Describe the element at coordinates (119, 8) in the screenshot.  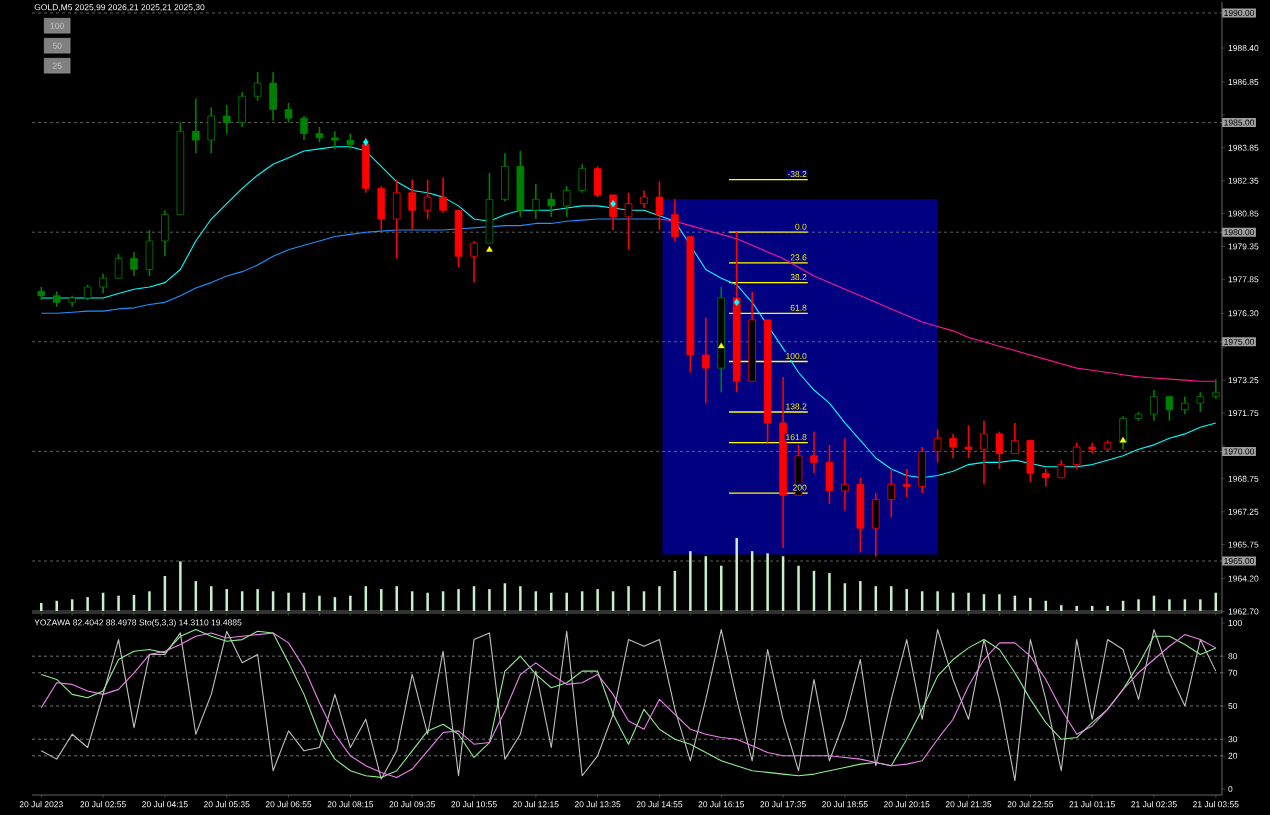
I see `chart-title: GOLD,M5 2025,99 2026,21 2025,21 2025,30` at that location.